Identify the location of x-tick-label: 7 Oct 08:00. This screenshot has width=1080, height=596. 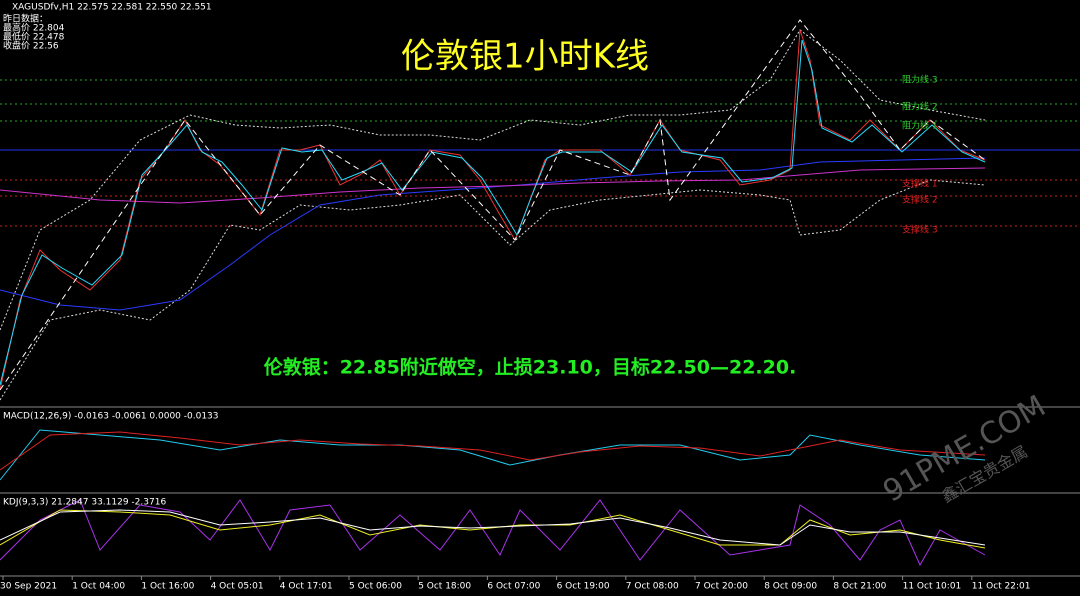
(652, 587).